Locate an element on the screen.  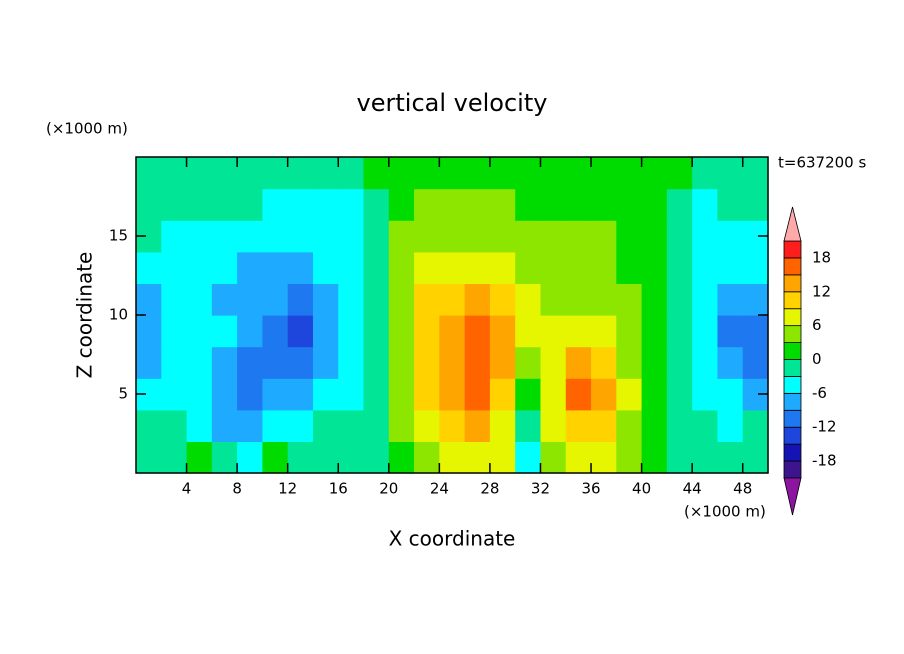
x-tick-label: 48 is located at coordinates (742, 489).